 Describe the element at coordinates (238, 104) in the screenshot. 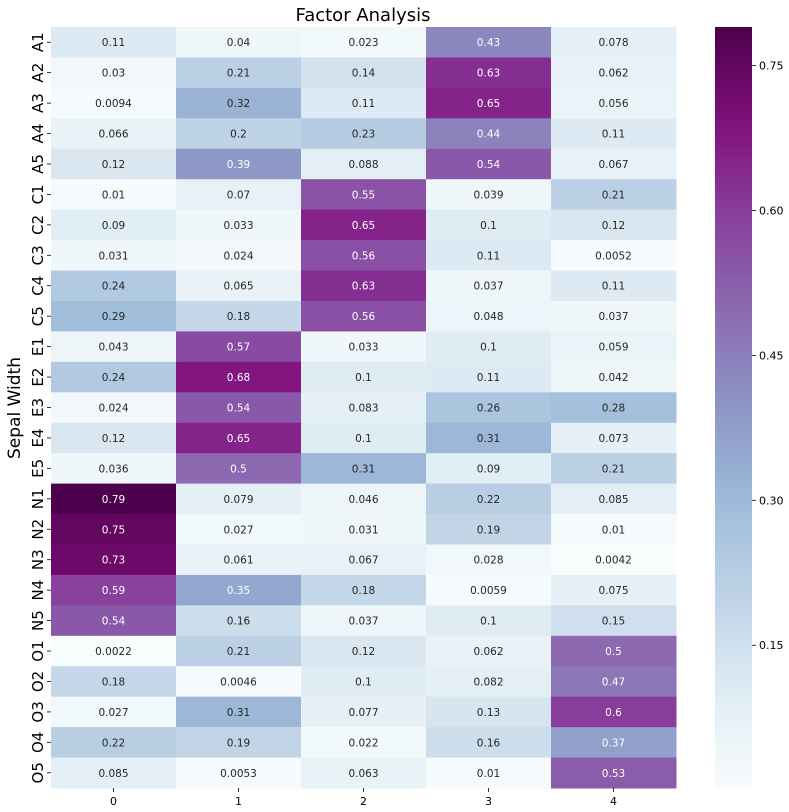

I see `cell-annotation: 0.32` at that location.